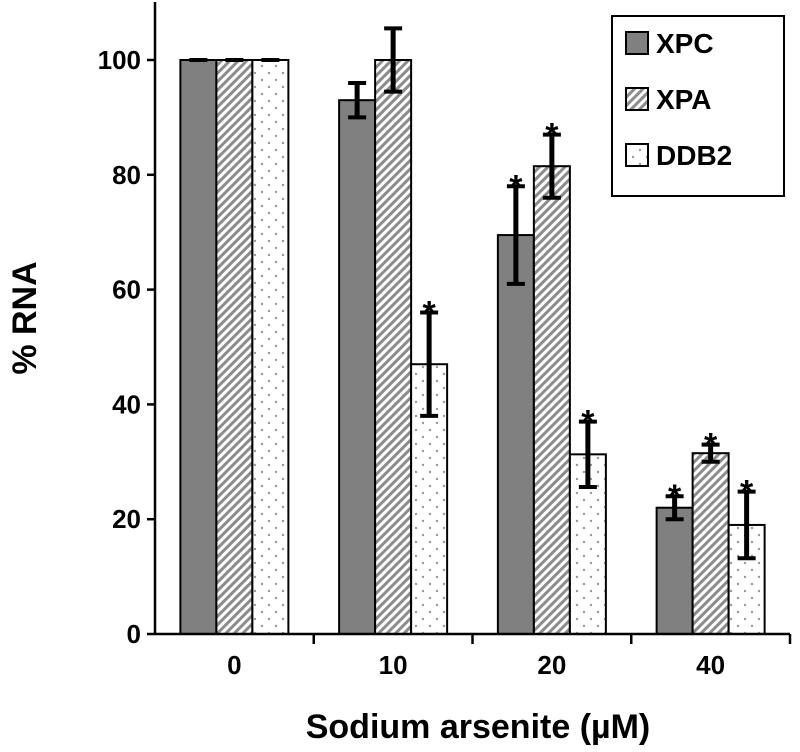 The image size is (800, 752). What do you see at coordinates (637, 155) in the screenshot?
I see `legend-swatch-ddb2` at bounding box center [637, 155].